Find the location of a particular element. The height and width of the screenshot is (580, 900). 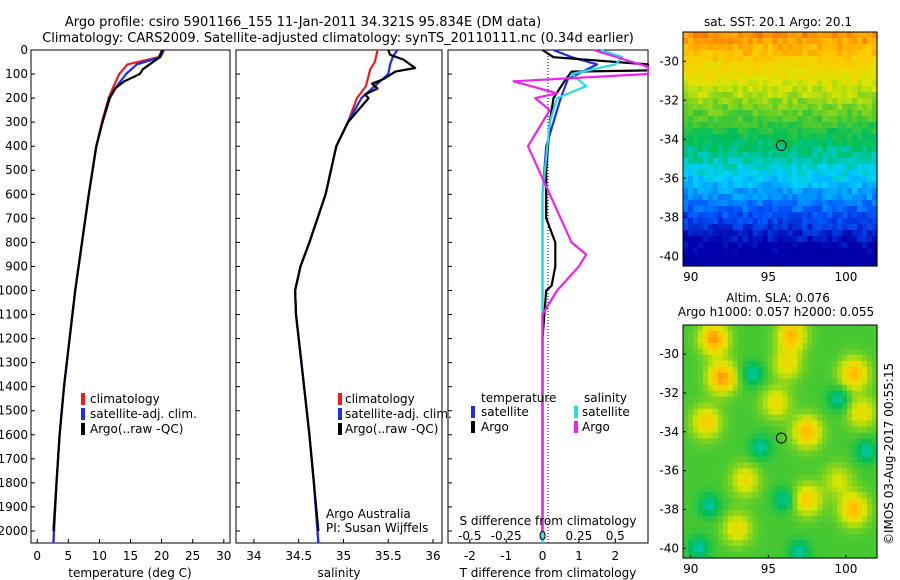

y-tick-label: 1600 is located at coordinates (14, 435).